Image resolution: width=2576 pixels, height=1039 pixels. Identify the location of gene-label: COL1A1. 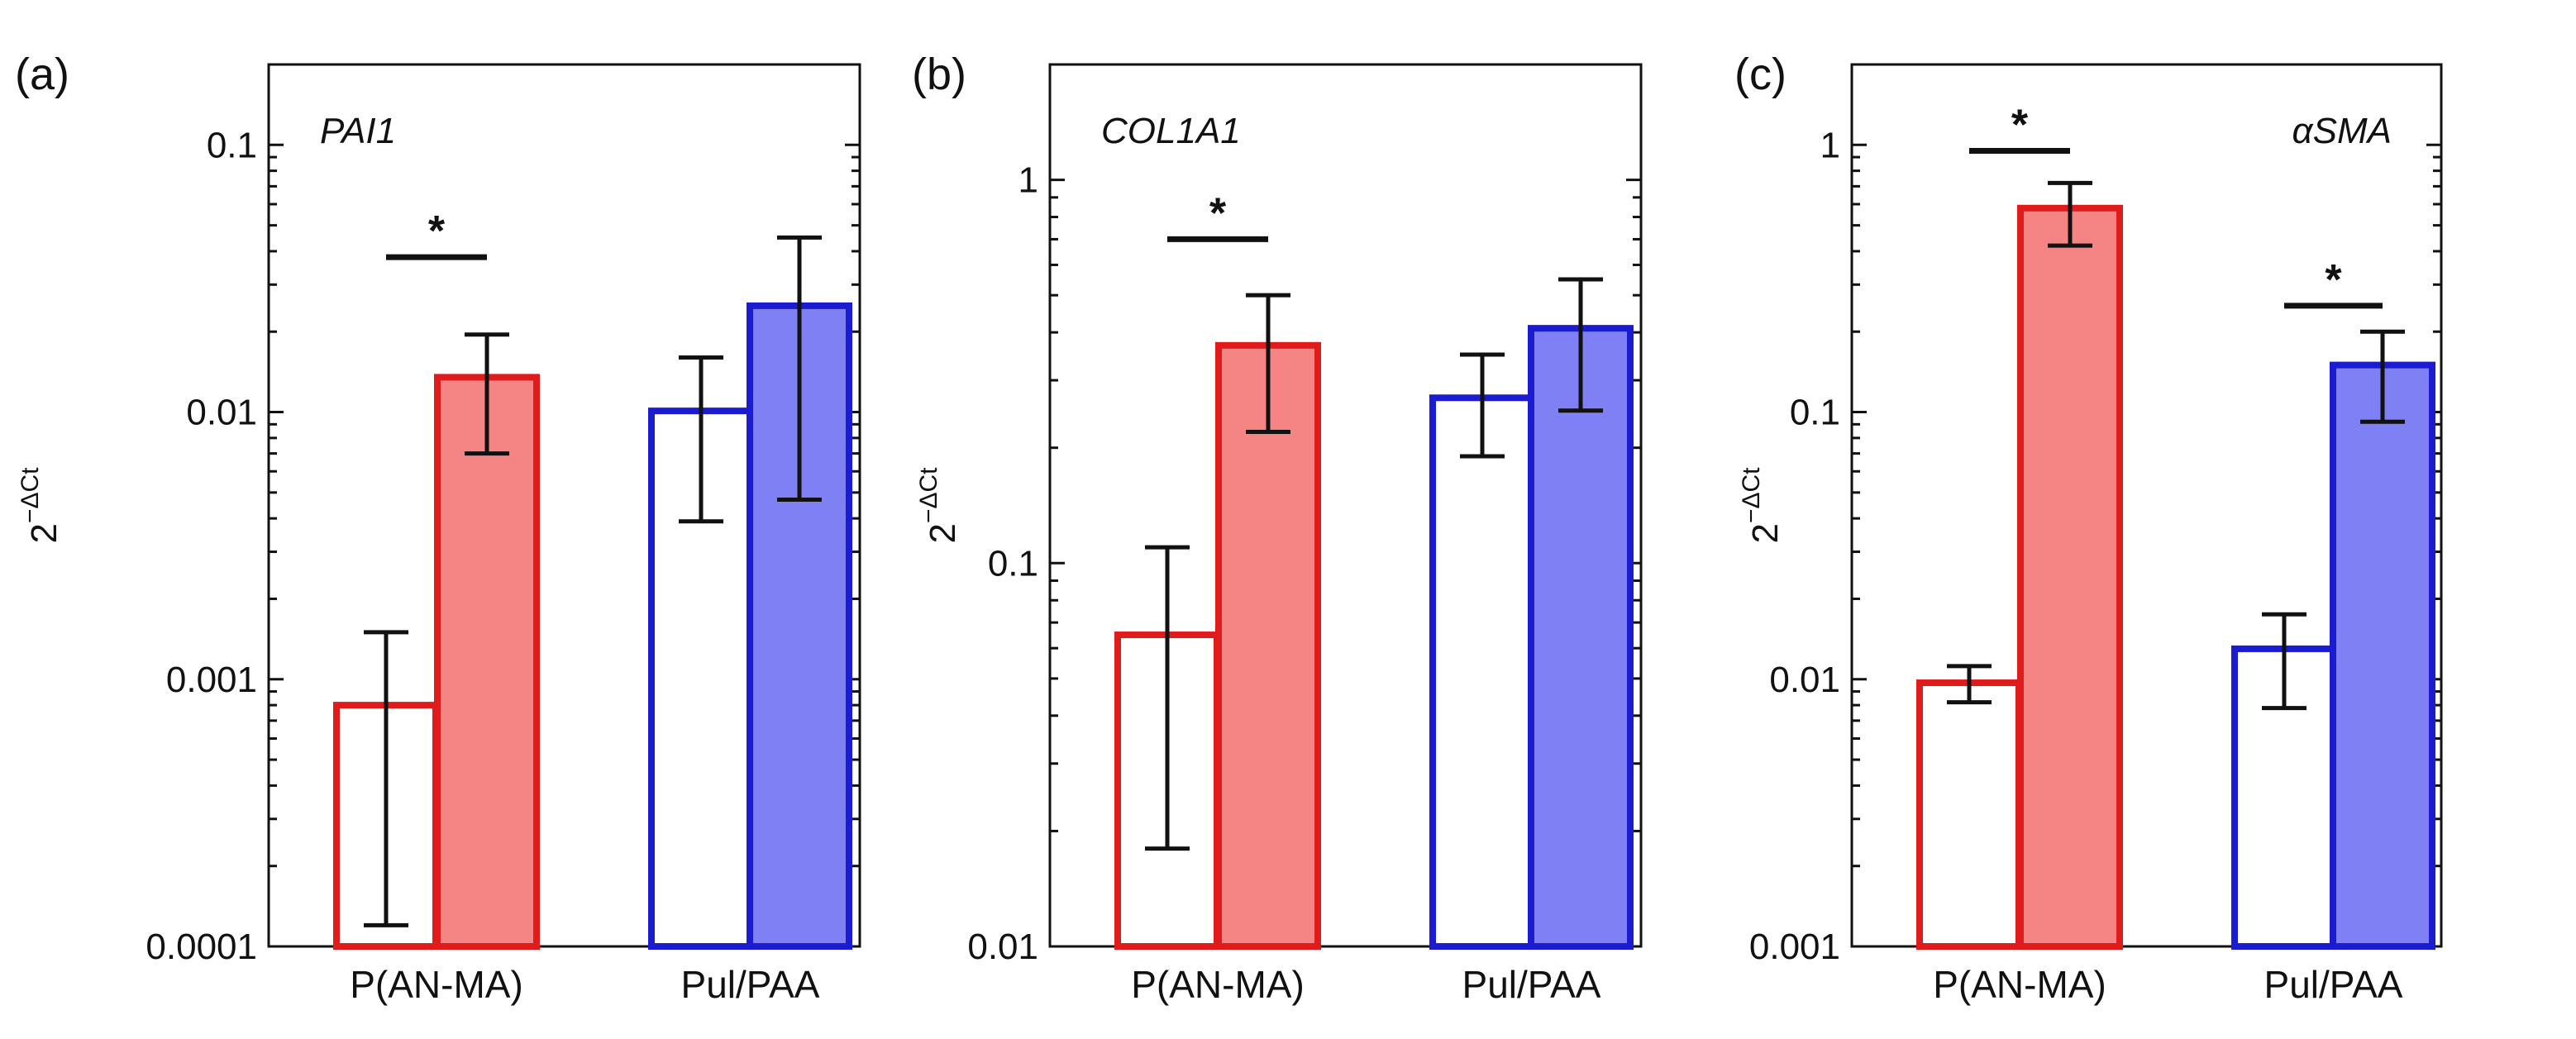
(1171, 131).